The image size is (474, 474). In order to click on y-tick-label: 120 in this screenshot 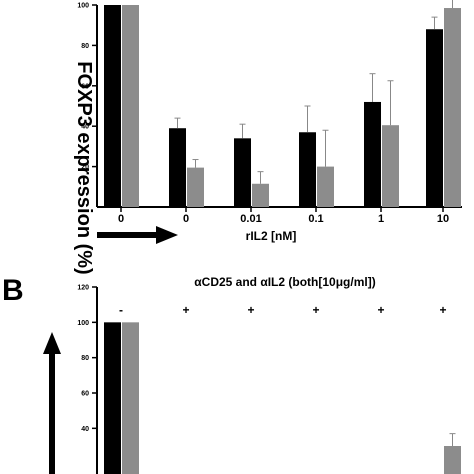, I will do `click(83, 288)`.